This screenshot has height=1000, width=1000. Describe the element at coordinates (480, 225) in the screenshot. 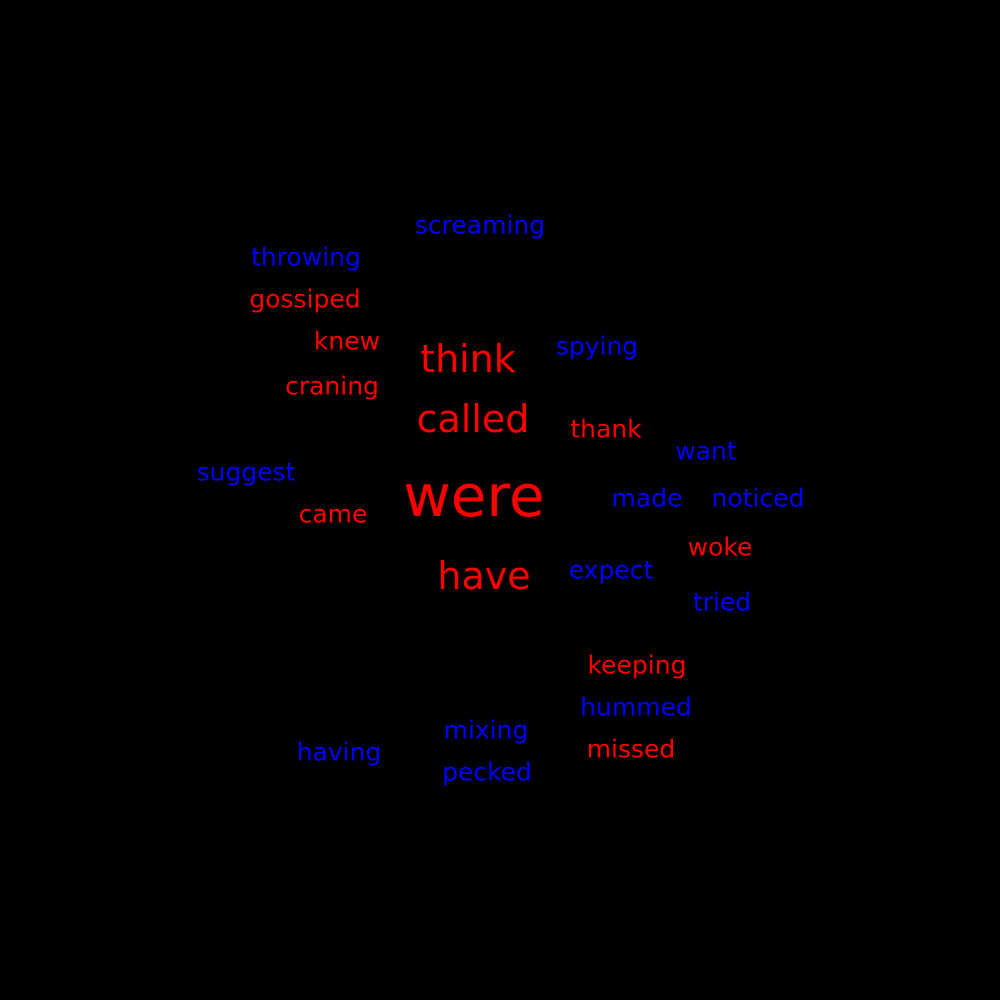

I see `word-screaming: screaming` at that location.